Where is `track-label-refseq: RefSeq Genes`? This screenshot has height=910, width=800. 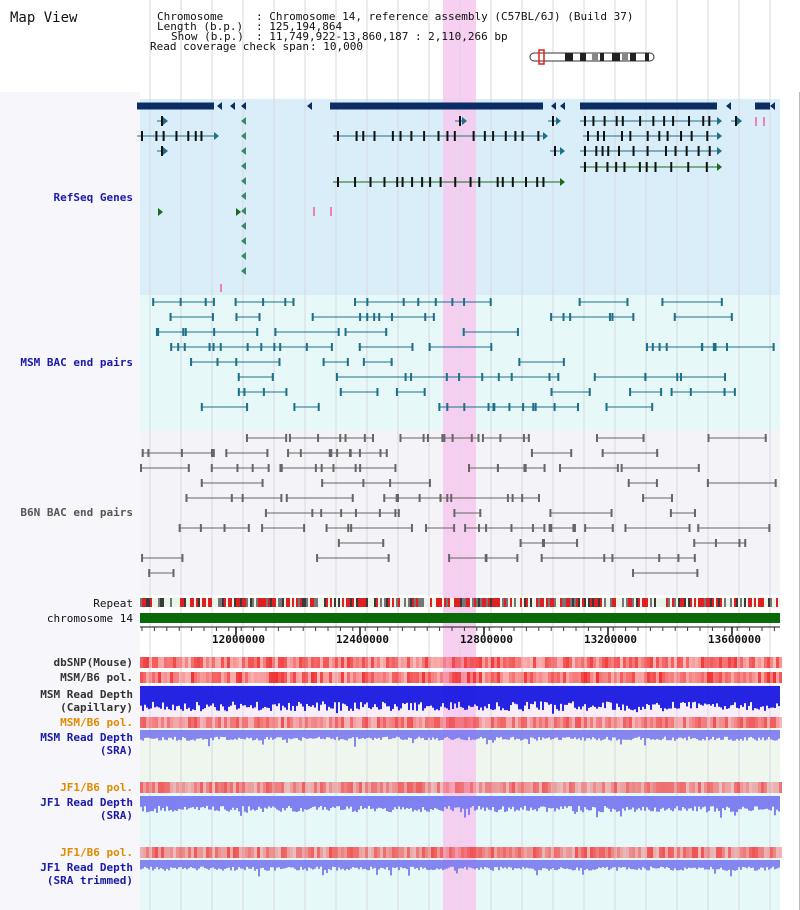 track-label-refseq: RefSeq Genes is located at coordinates (93, 197).